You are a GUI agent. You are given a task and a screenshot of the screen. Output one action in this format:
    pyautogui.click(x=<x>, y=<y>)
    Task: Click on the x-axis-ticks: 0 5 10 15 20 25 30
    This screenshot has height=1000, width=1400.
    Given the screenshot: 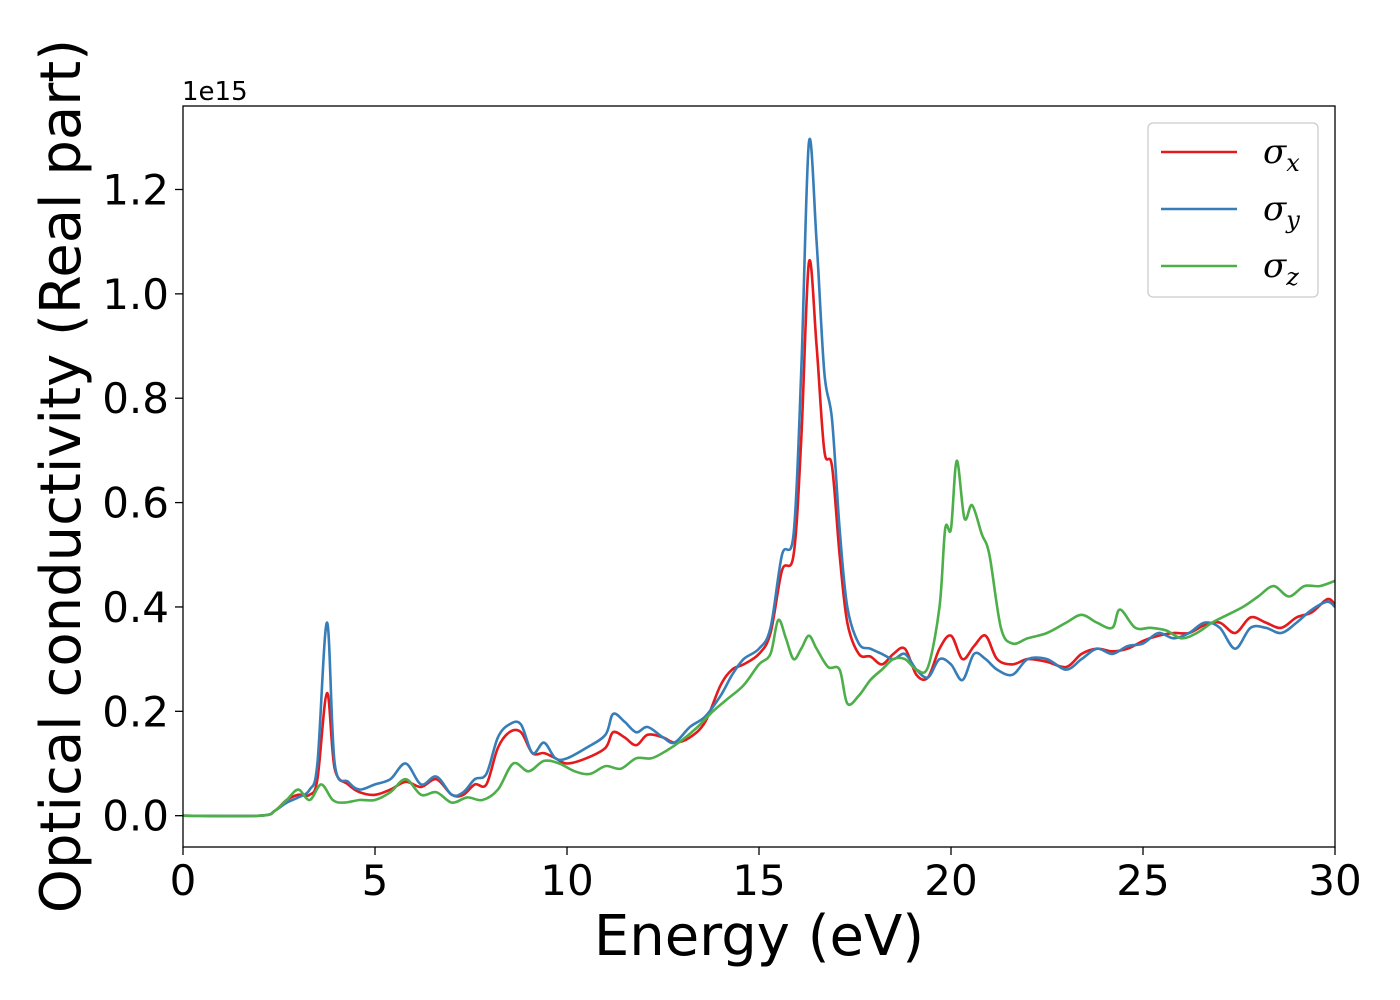 What is the action you would take?
    pyautogui.click(x=766, y=876)
    